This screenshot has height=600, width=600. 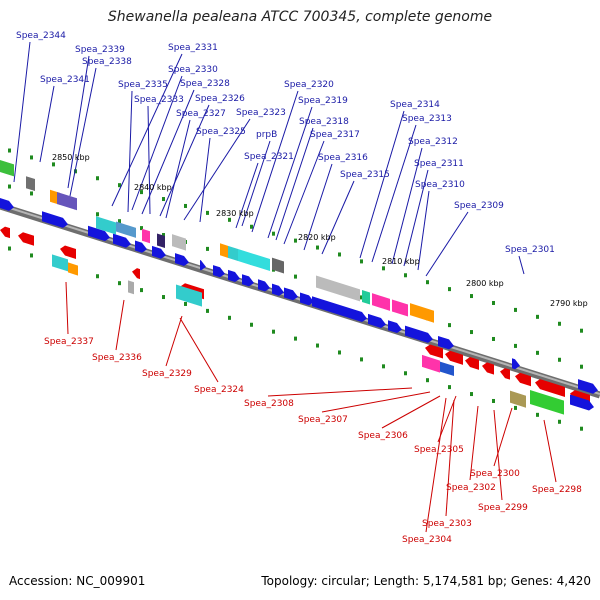 I want to click on bottom-gene-label: Spea_2307, so click(x=323, y=420).